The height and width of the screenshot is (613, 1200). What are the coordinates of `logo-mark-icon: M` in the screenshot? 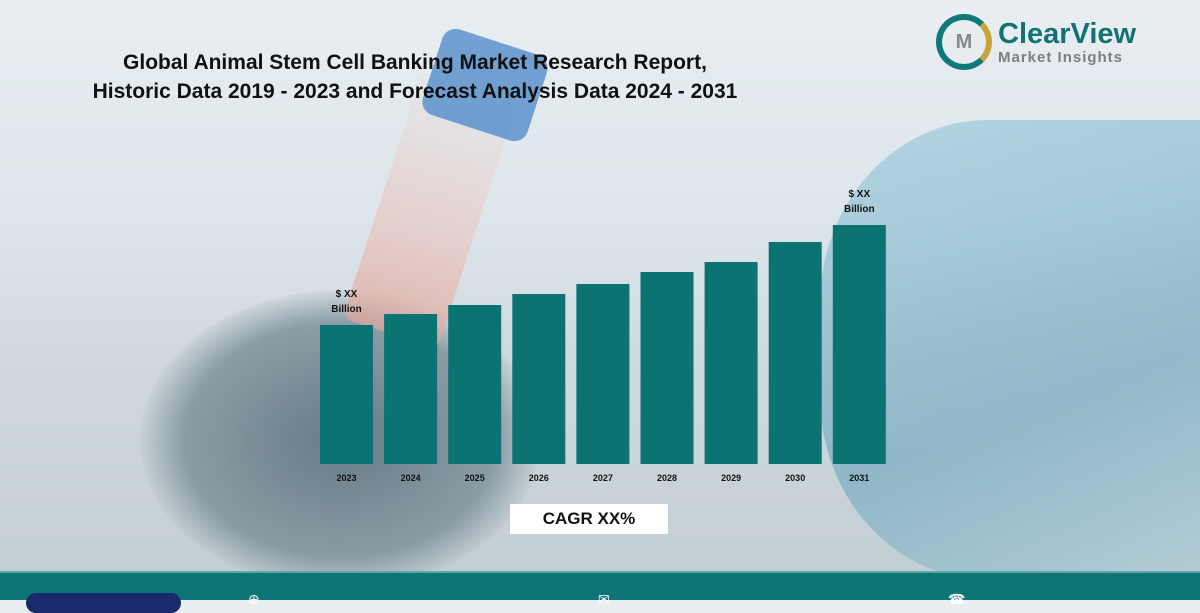 It's located at (964, 42).